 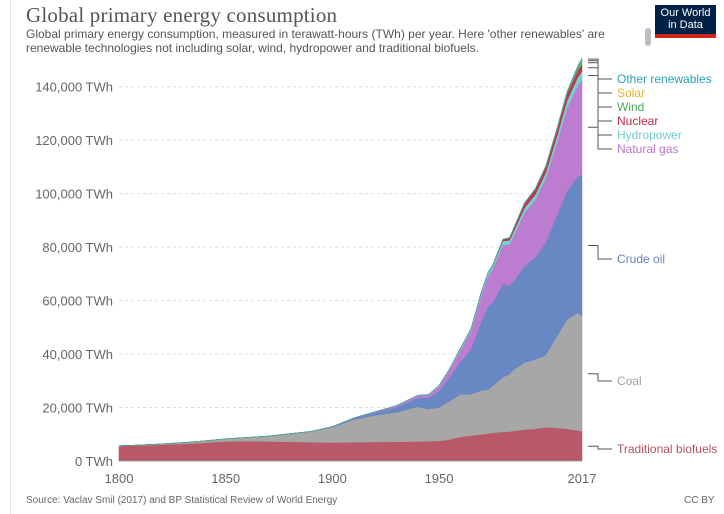 I want to click on legend-label-hydropower: Hydropower, so click(x=649, y=135).